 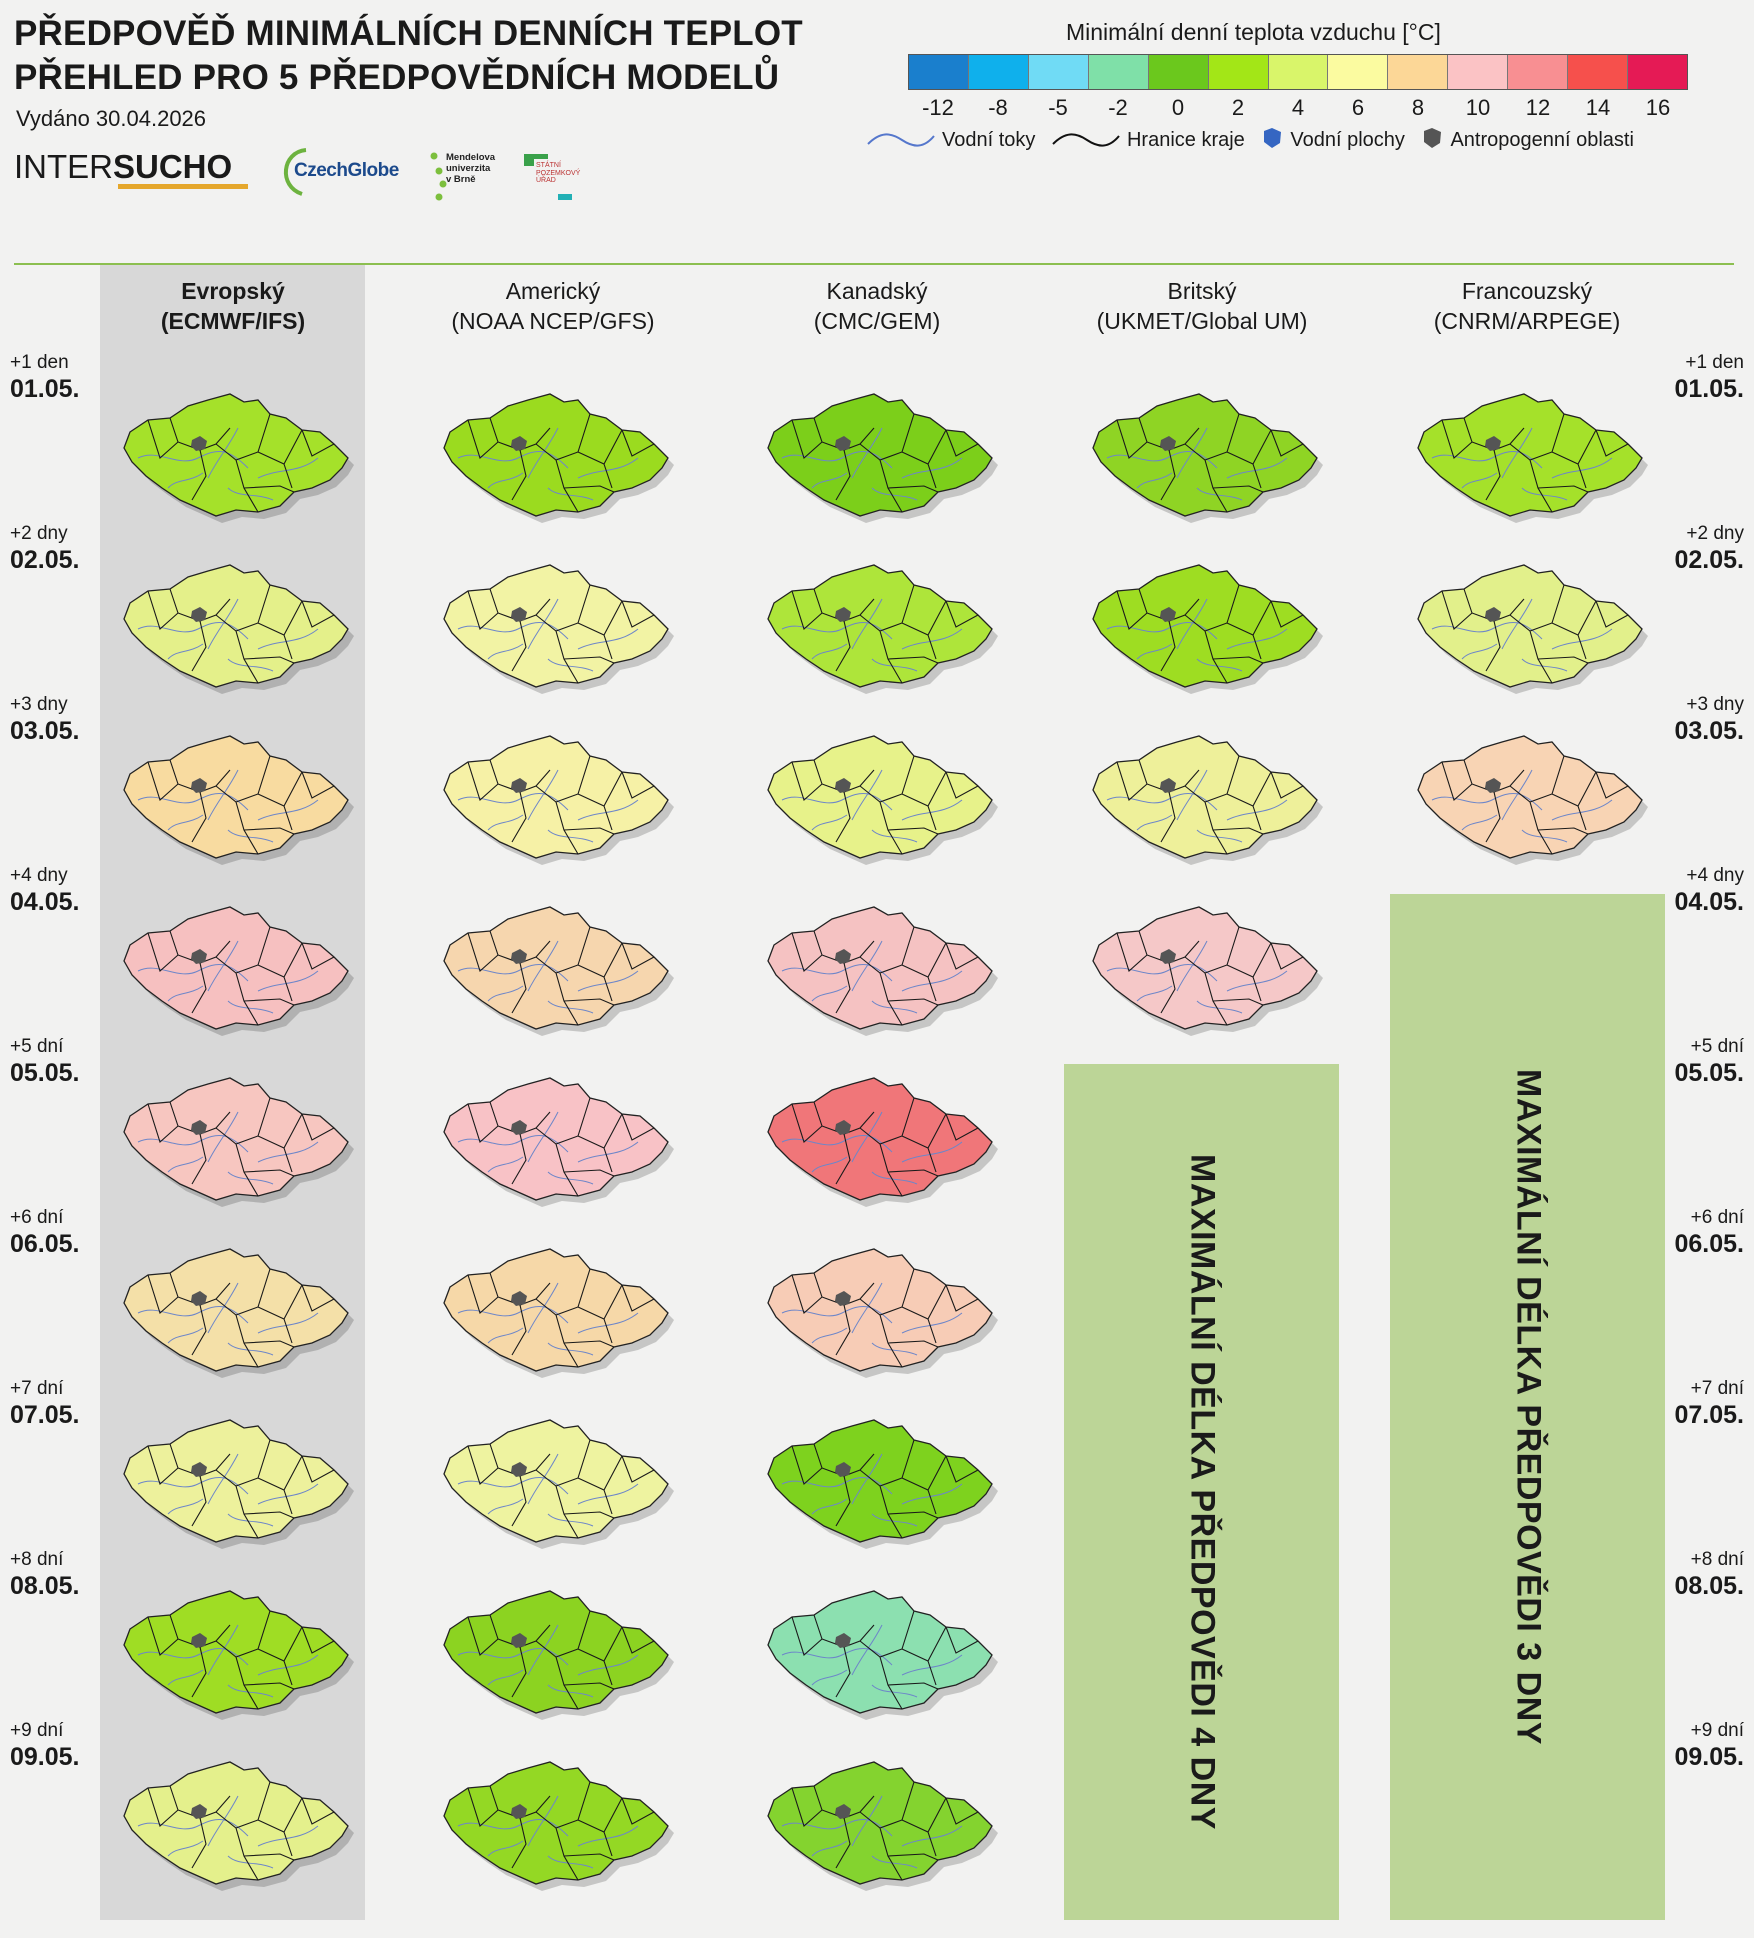 I want to click on mendel-dots-icon, so click(x=438, y=176).